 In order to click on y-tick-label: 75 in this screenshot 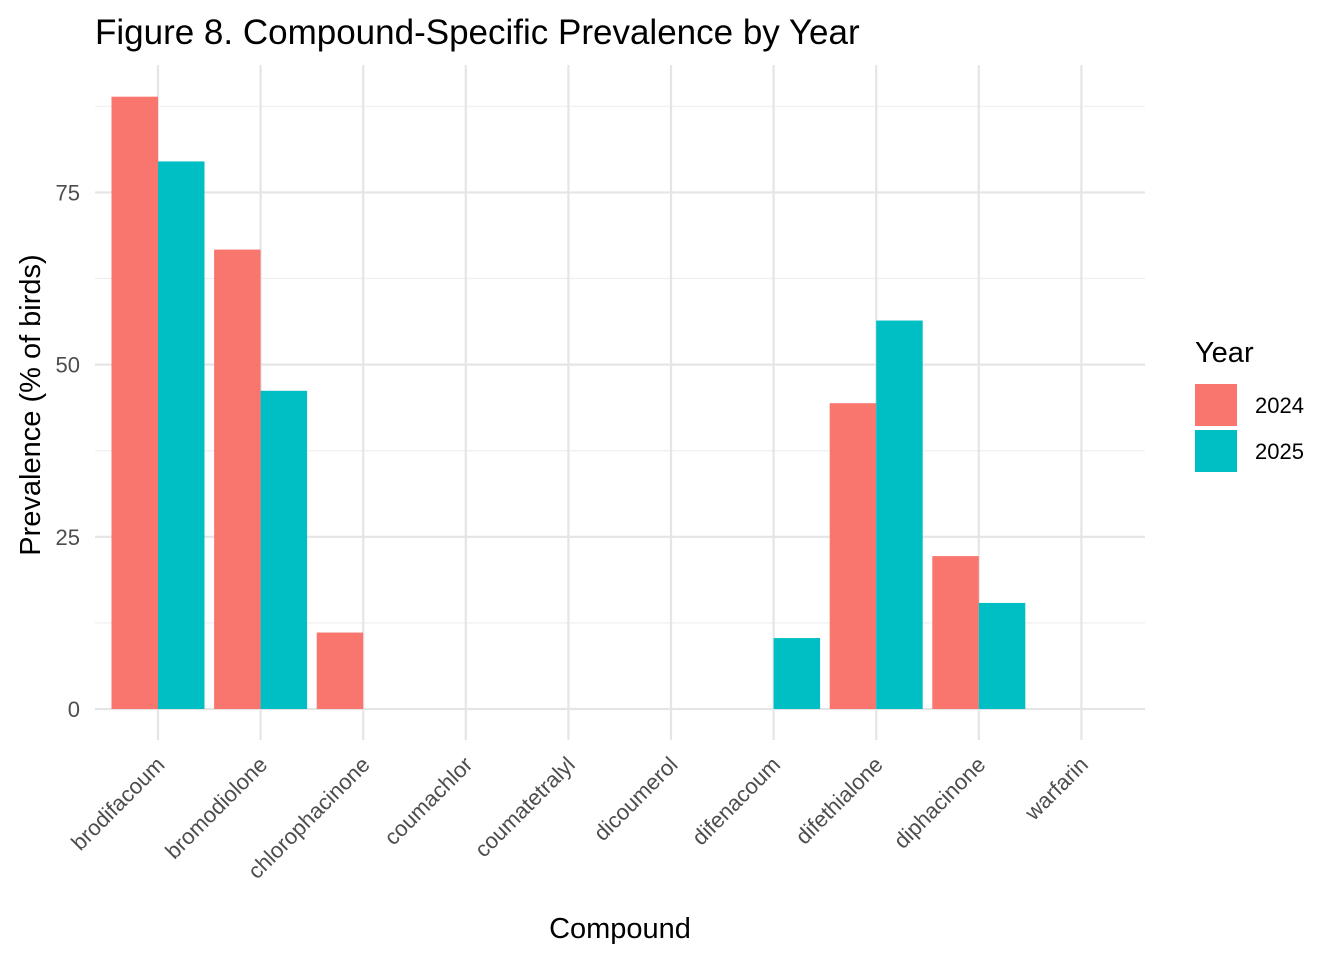, I will do `click(68, 192)`.